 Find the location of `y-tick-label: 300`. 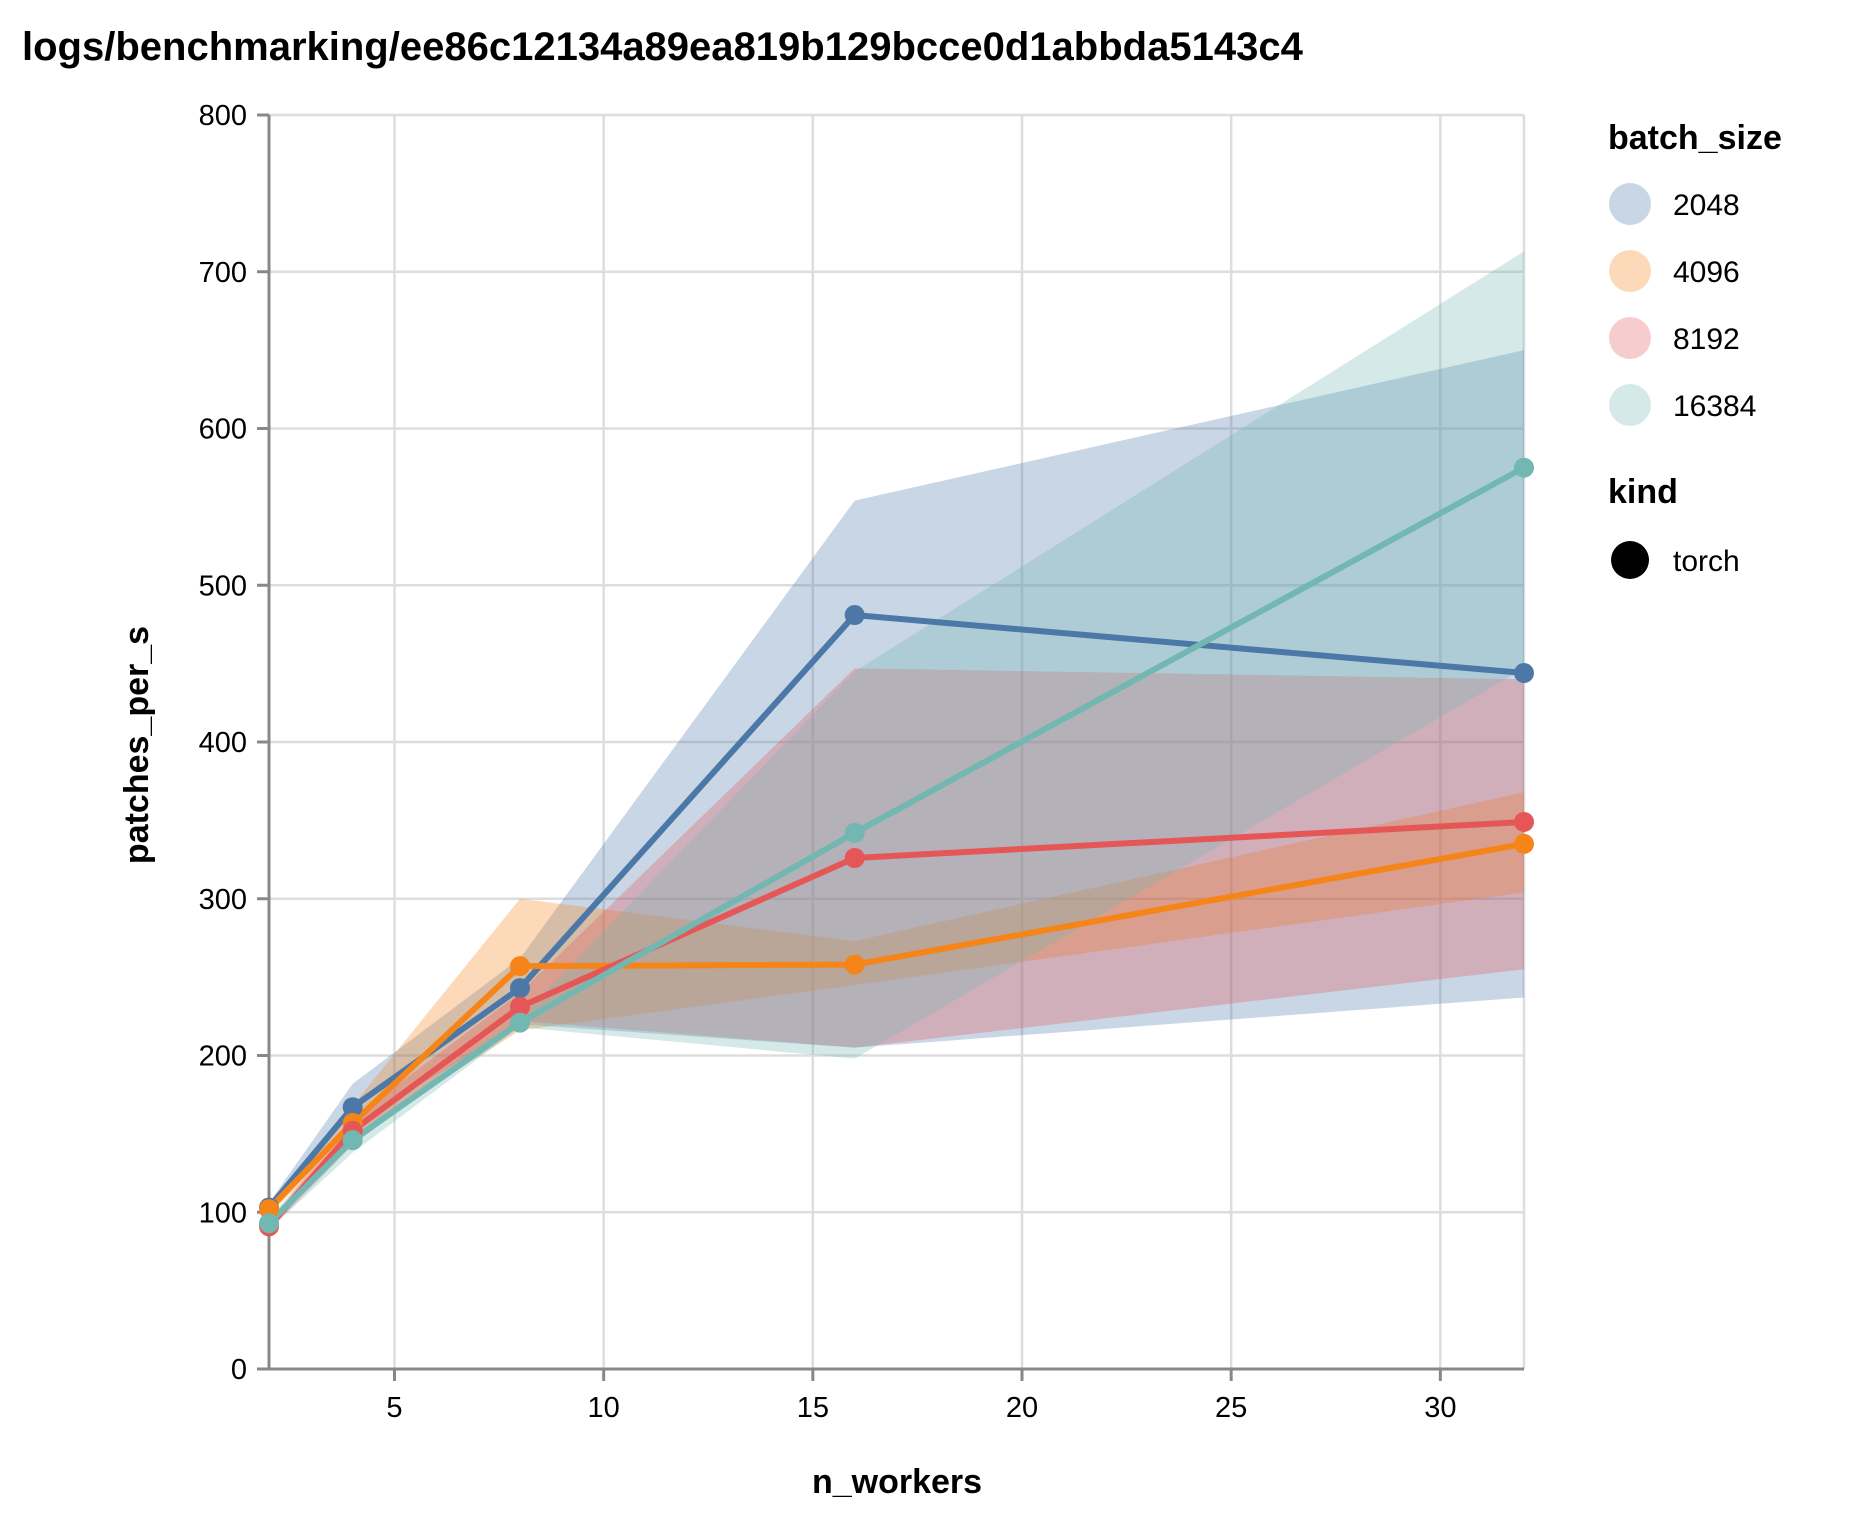

y-tick-label: 300 is located at coordinates (223, 900).